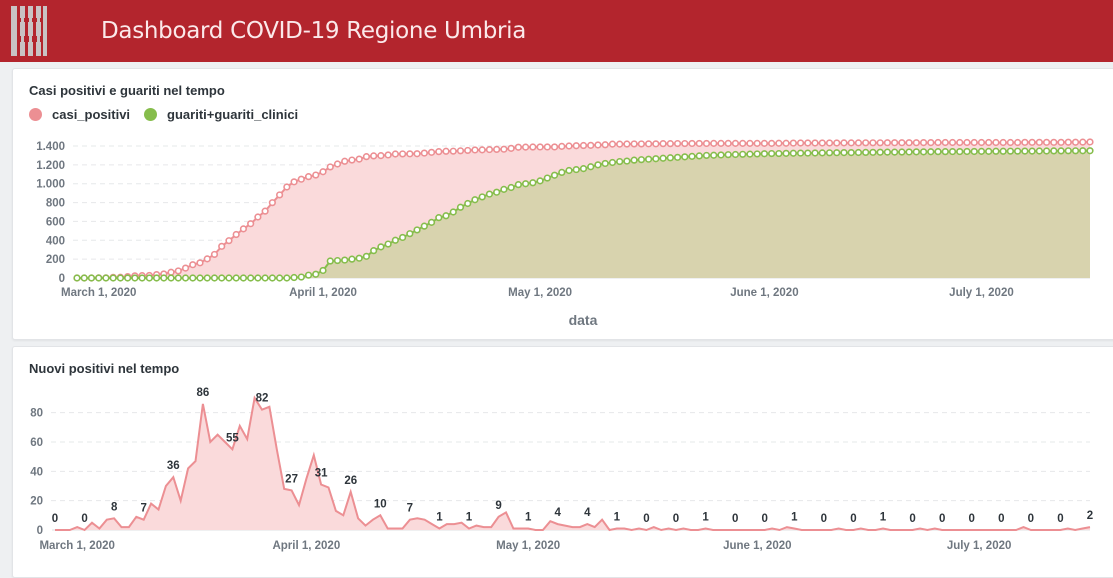 The width and height of the screenshot is (1113, 578). What do you see at coordinates (104, 368) in the screenshot?
I see `chart-title: Nuovi positivi nel tempo` at bounding box center [104, 368].